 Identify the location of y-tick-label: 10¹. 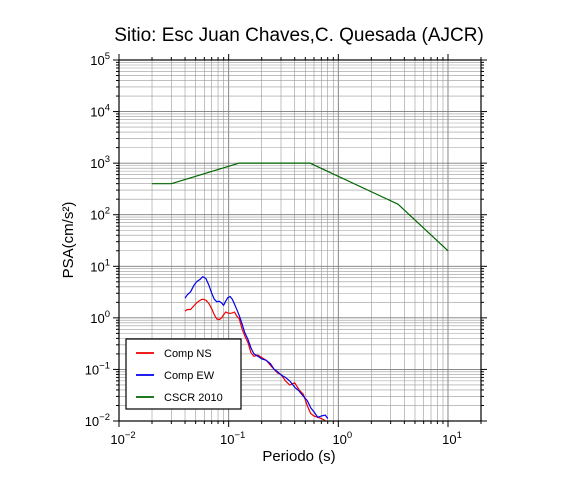
(100, 265).